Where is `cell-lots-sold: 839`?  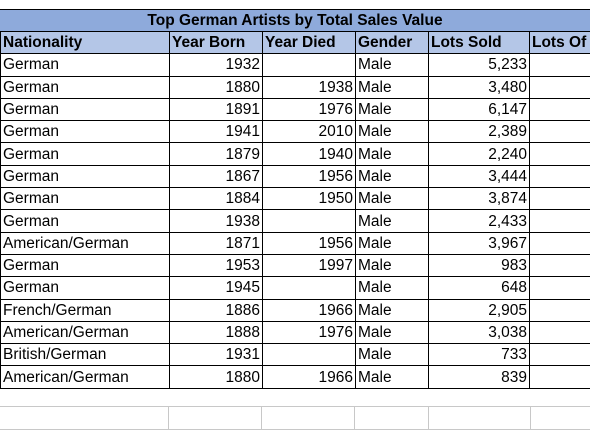 cell-lots-sold: 839 is located at coordinates (479, 377).